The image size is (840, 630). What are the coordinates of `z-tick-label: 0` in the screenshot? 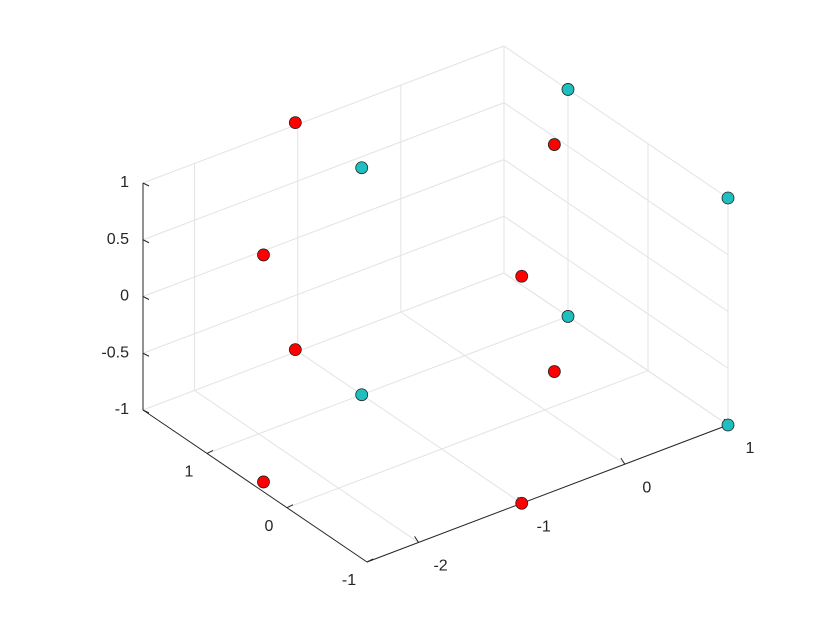 It's located at (124, 296).